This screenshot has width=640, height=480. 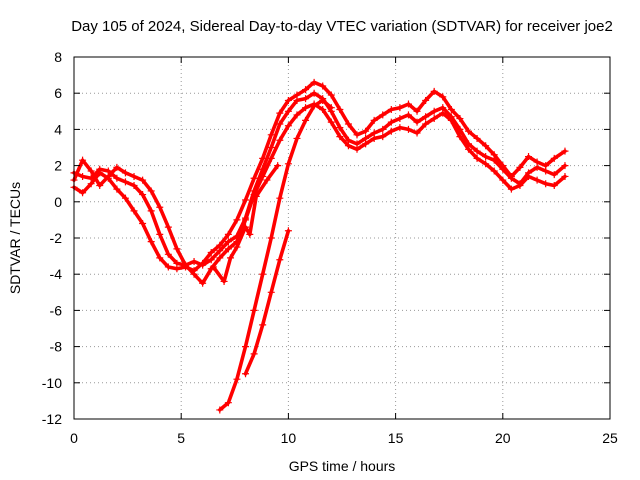 I want to click on y-tick-label: 6, so click(x=58, y=93).